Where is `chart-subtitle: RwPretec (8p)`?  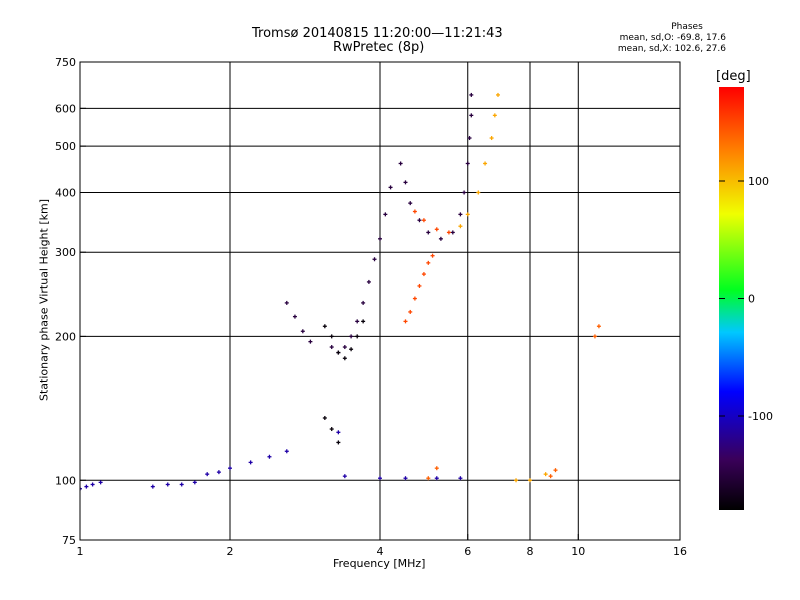
chart-subtitle: RwPretec (8p) is located at coordinates (379, 47).